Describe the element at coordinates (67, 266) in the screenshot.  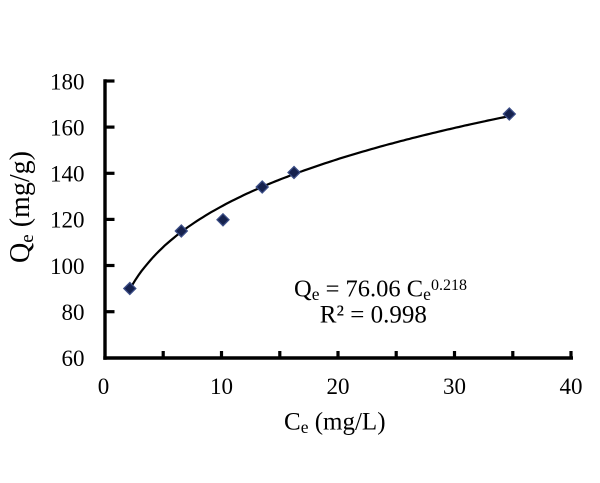
I see `svg-text: 100` at that location.